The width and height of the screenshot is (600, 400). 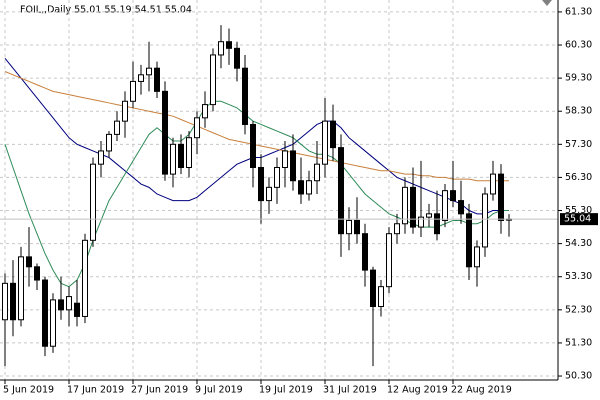 I want to click on x-tick-label: 12 Aug 2019, so click(x=417, y=390).